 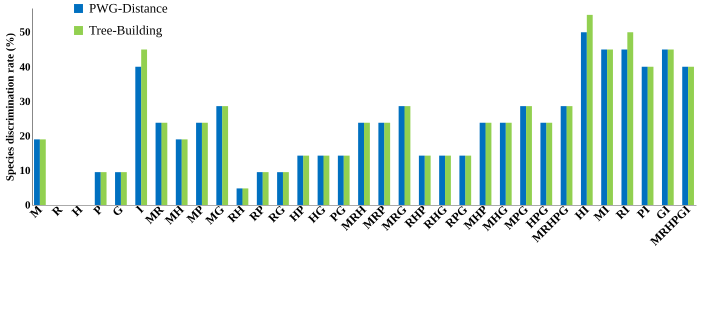 I want to click on y-tick-label: 20, so click(x=25, y=136).